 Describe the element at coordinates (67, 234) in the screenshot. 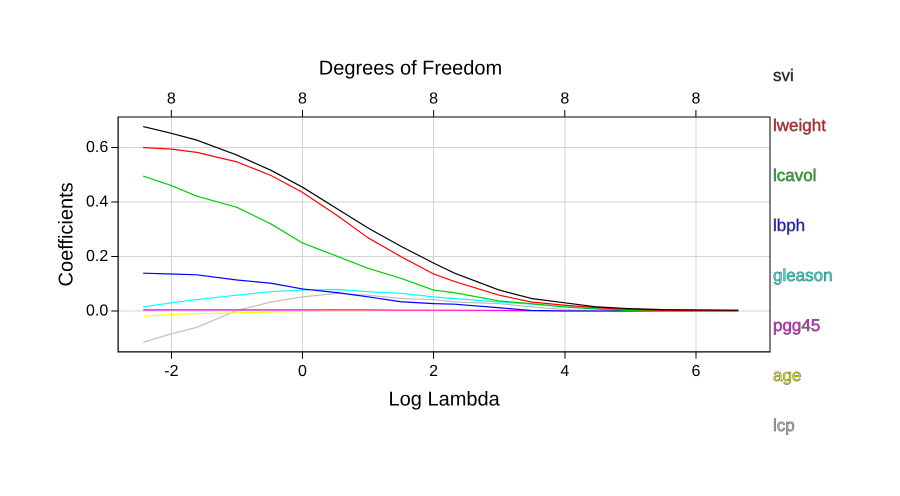

I see `y-axis-title: Coefficients` at that location.